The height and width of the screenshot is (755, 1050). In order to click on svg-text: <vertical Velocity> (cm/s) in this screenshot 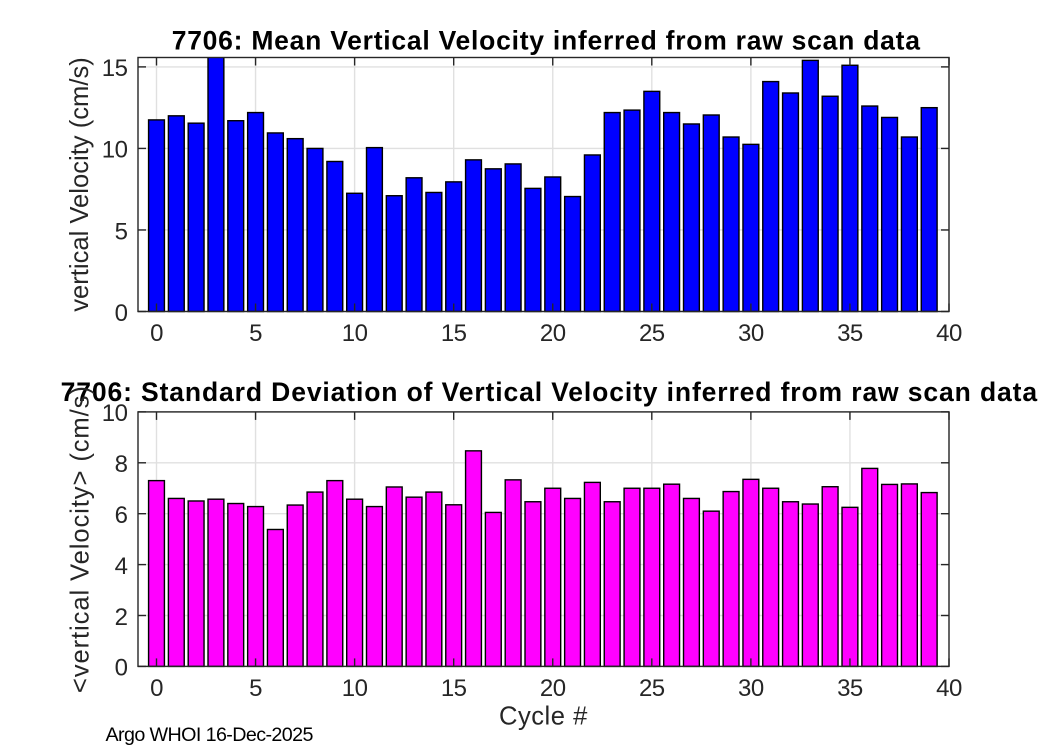, I will do `click(81, 539)`.